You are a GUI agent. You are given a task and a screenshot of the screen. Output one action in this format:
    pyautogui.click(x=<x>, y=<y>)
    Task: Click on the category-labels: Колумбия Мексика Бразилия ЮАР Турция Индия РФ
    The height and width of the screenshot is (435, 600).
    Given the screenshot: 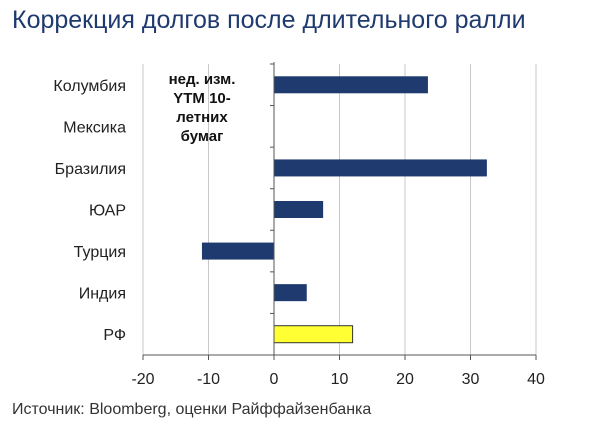 What is the action you would take?
    pyautogui.click(x=89, y=211)
    